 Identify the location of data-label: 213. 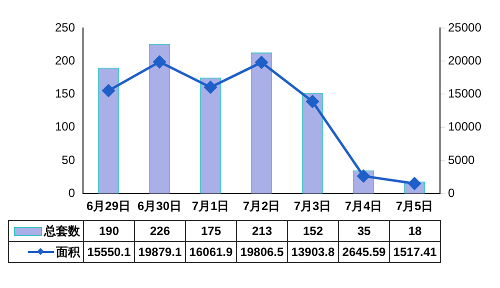
(262, 231).